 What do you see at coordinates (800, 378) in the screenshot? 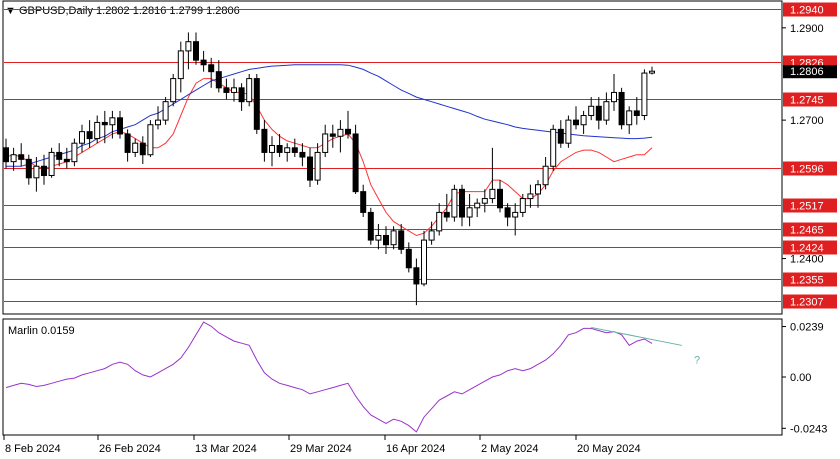
I see `marlin-tick-label: 0.00` at bounding box center [800, 378].